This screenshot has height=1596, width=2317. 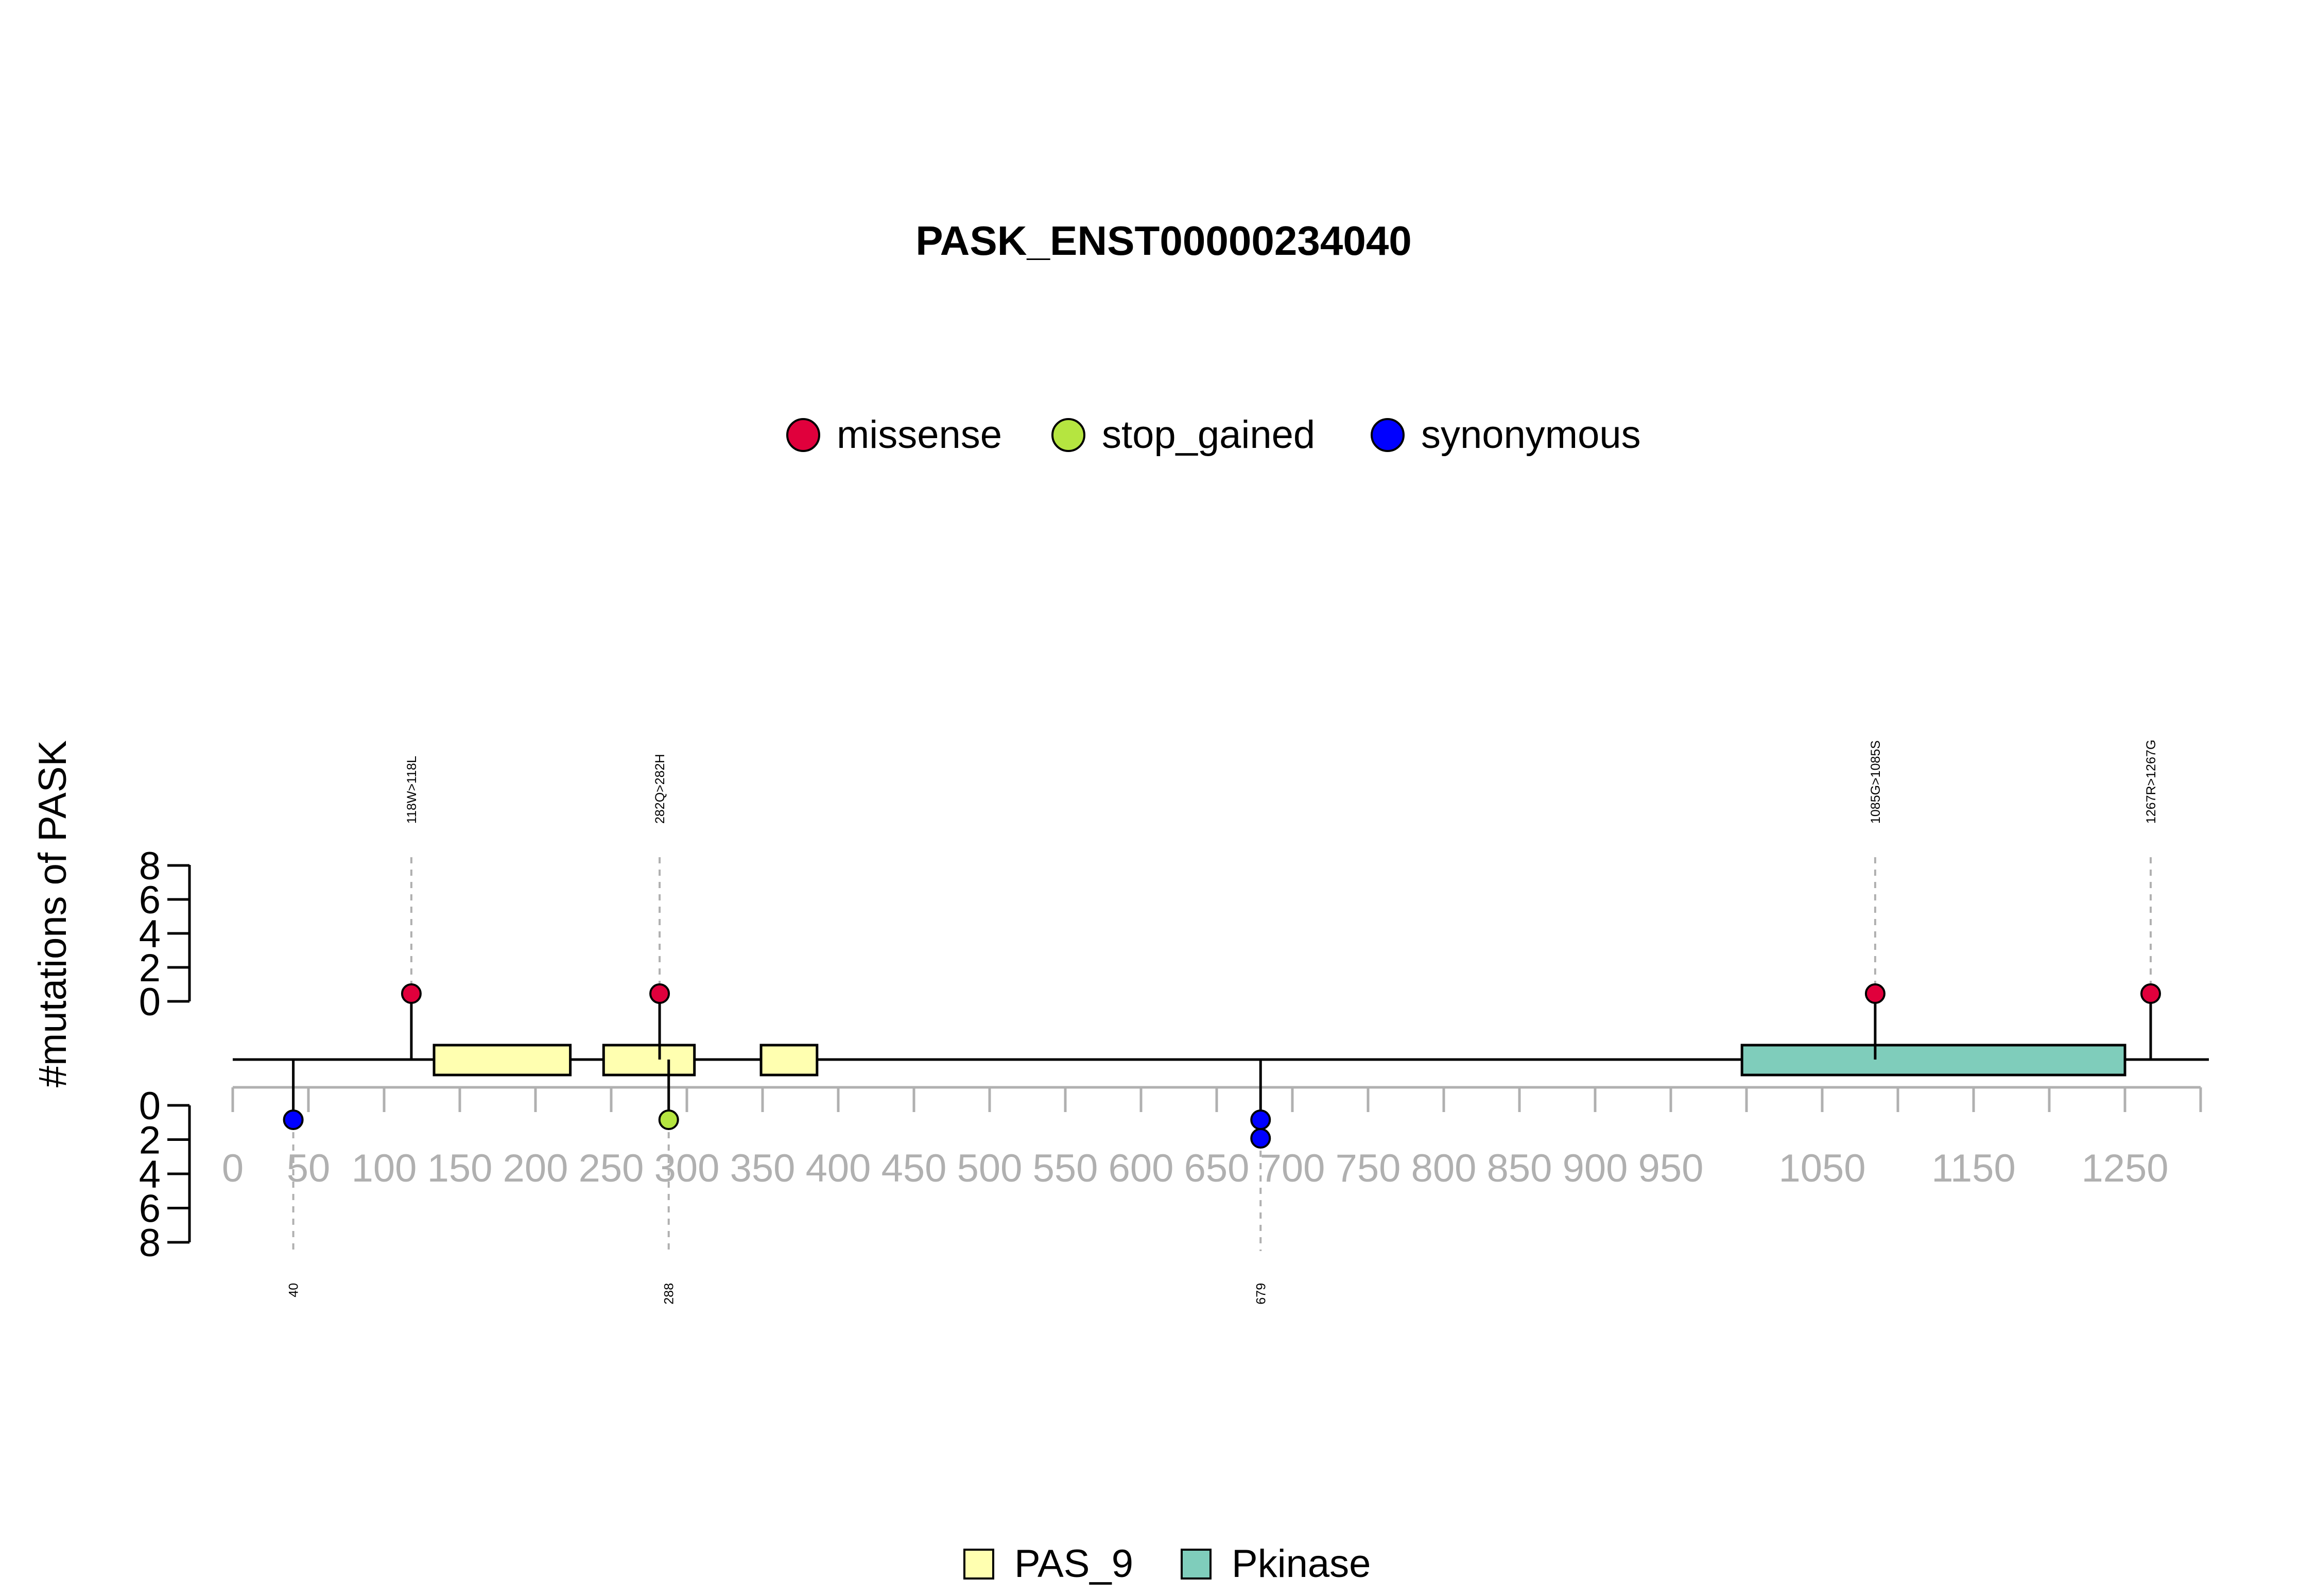 What do you see at coordinates (2151, 782) in the screenshot?
I see `mutation-label: 1267R>1267G` at bounding box center [2151, 782].